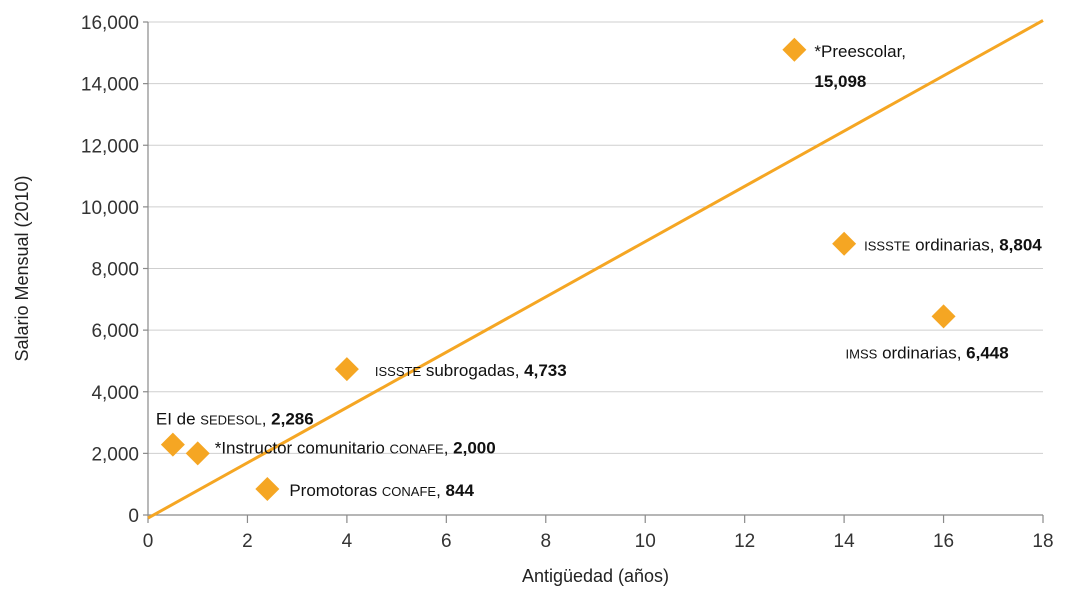 The height and width of the screenshot is (589, 1072). I want to click on data-label-promotoras-conafe: Promotoras CONAFE, 844, so click(381, 490).